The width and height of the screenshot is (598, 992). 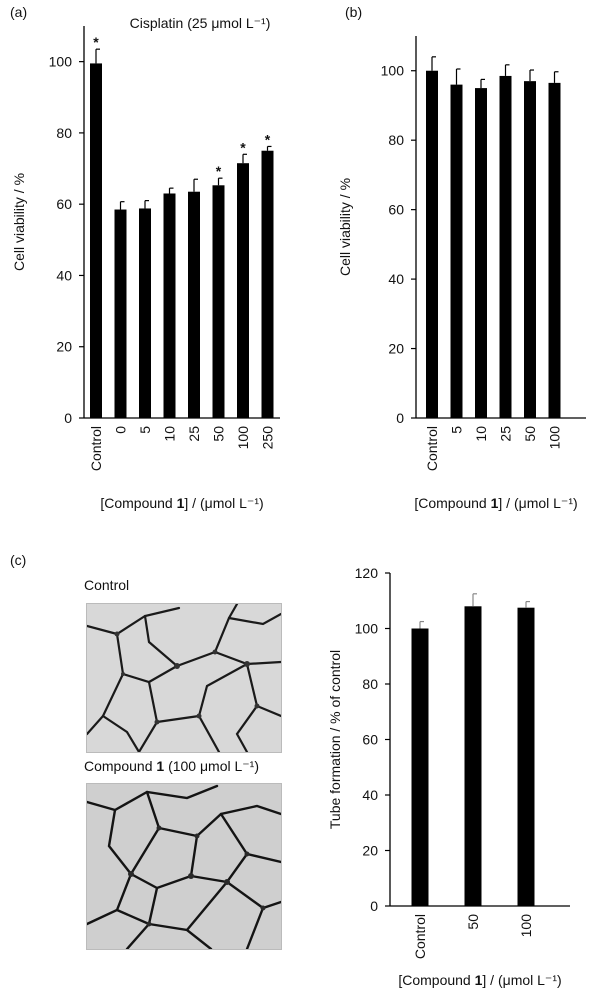 I want to click on x-tick-label-a-4: 25, so click(x=194, y=434).